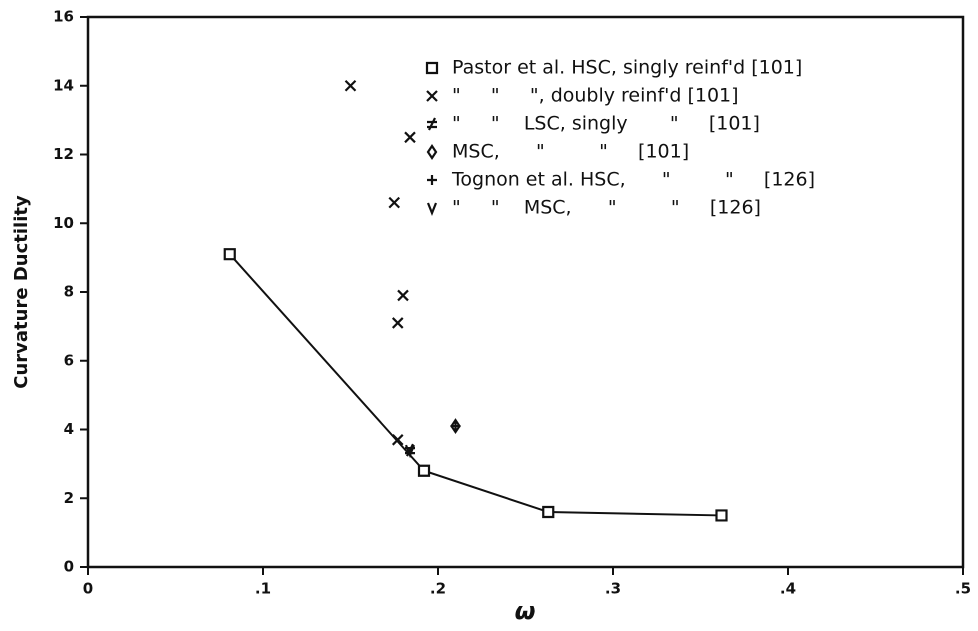  What do you see at coordinates (963, 589) in the screenshot?
I see `x-tick-label: .5` at bounding box center [963, 589].